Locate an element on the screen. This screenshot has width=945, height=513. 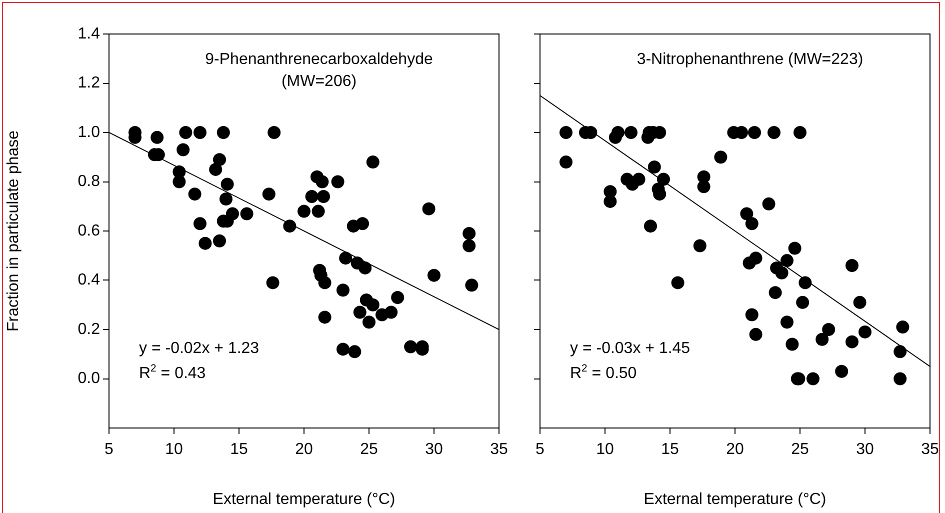
text: 9-Phenanthrenecarboxaldehyde (MW=206) is located at coordinates (319, 70).